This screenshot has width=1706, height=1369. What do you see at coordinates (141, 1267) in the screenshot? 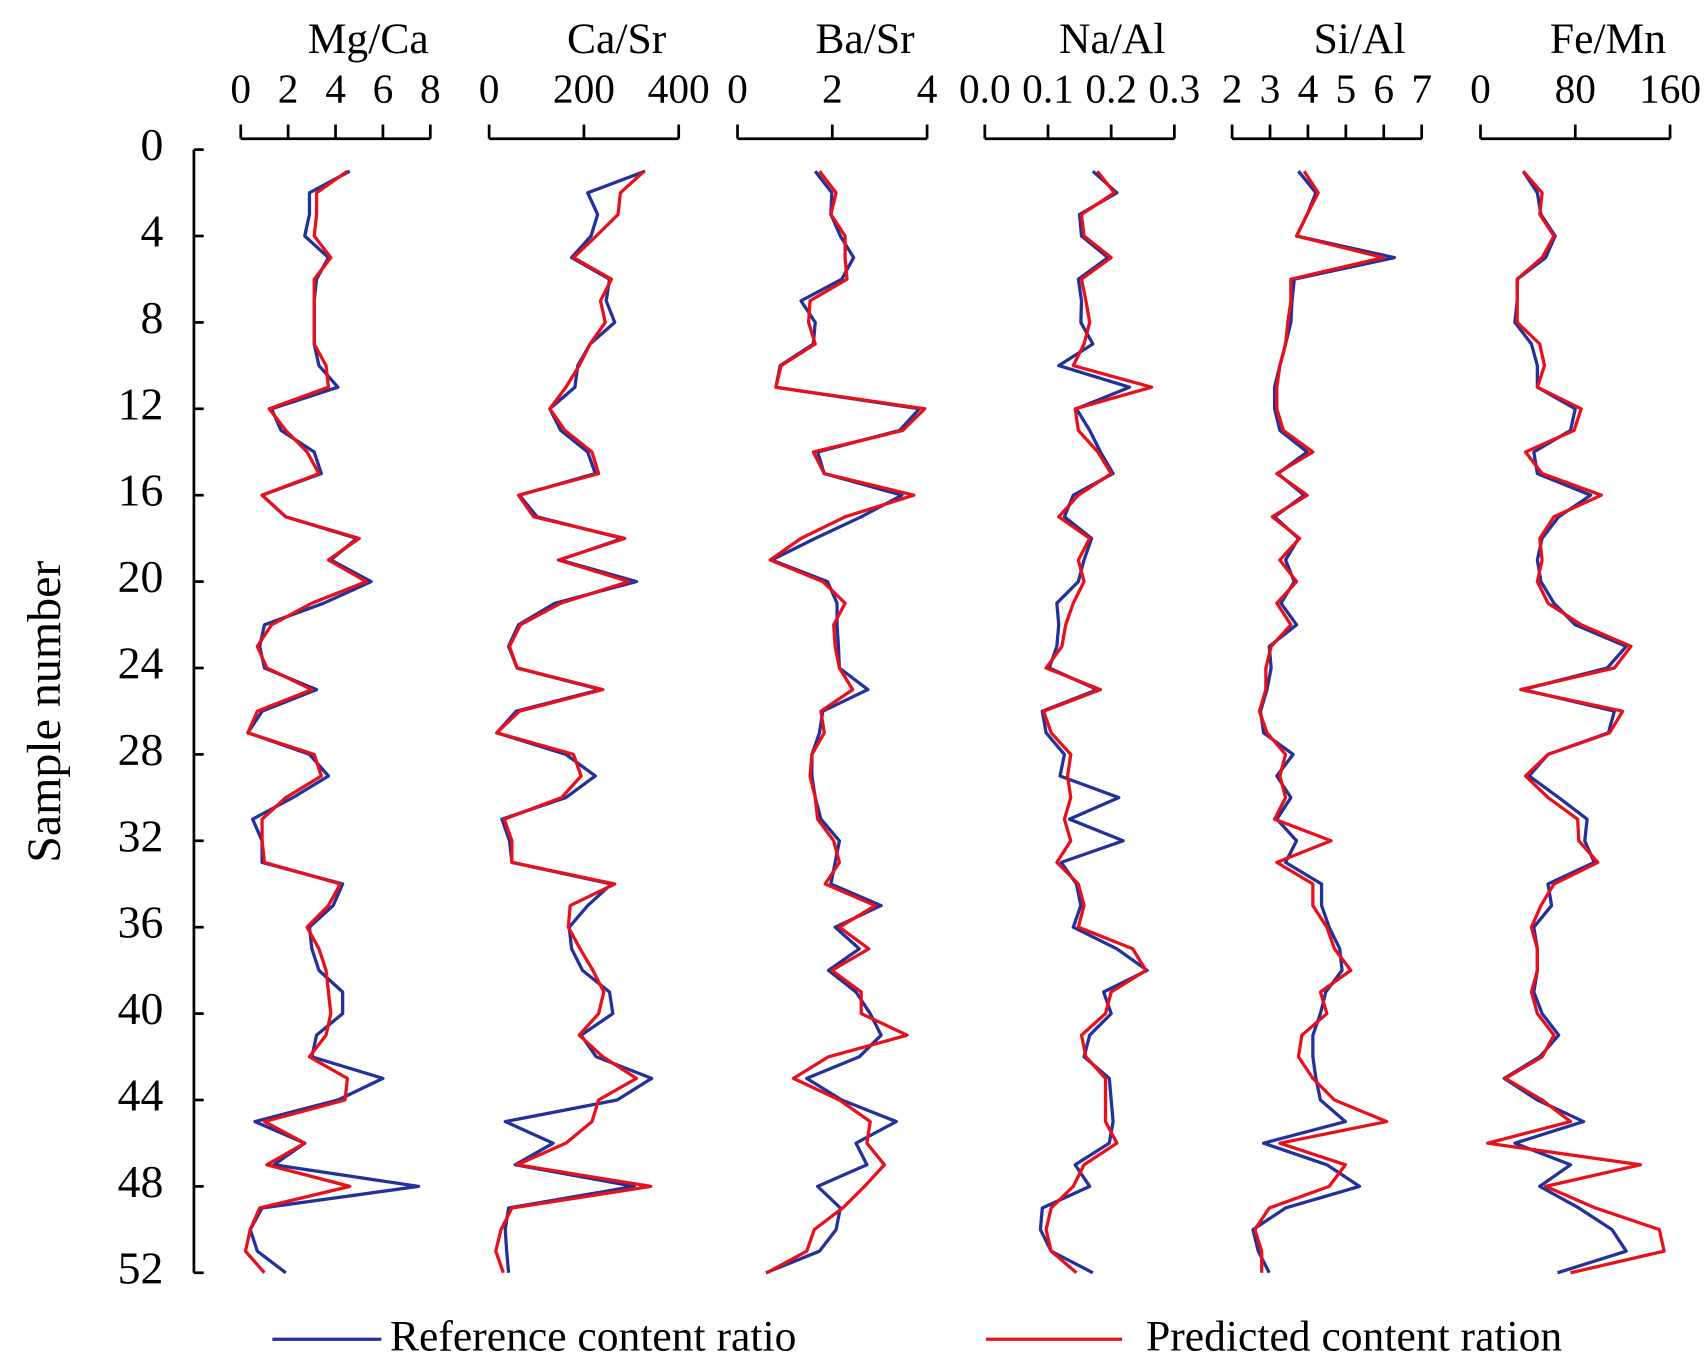
I see `y-tick-label: 52` at bounding box center [141, 1267].